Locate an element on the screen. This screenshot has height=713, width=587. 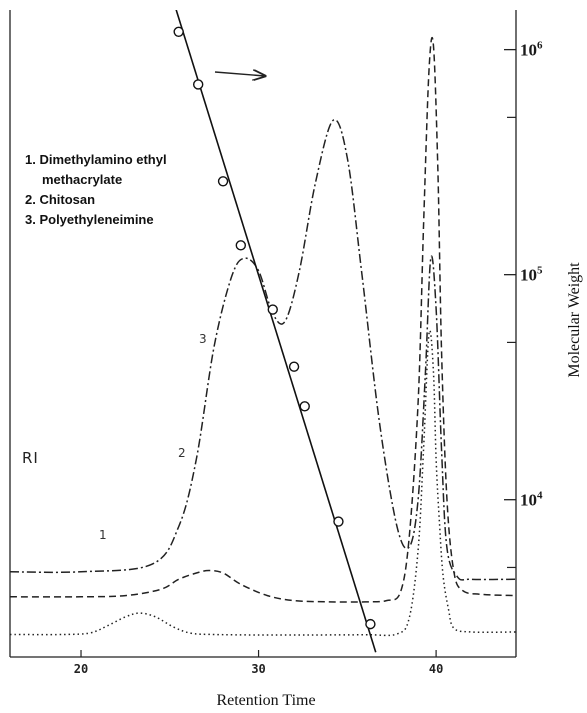
curve-label-1: 1 is located at coordinates (103, 535).